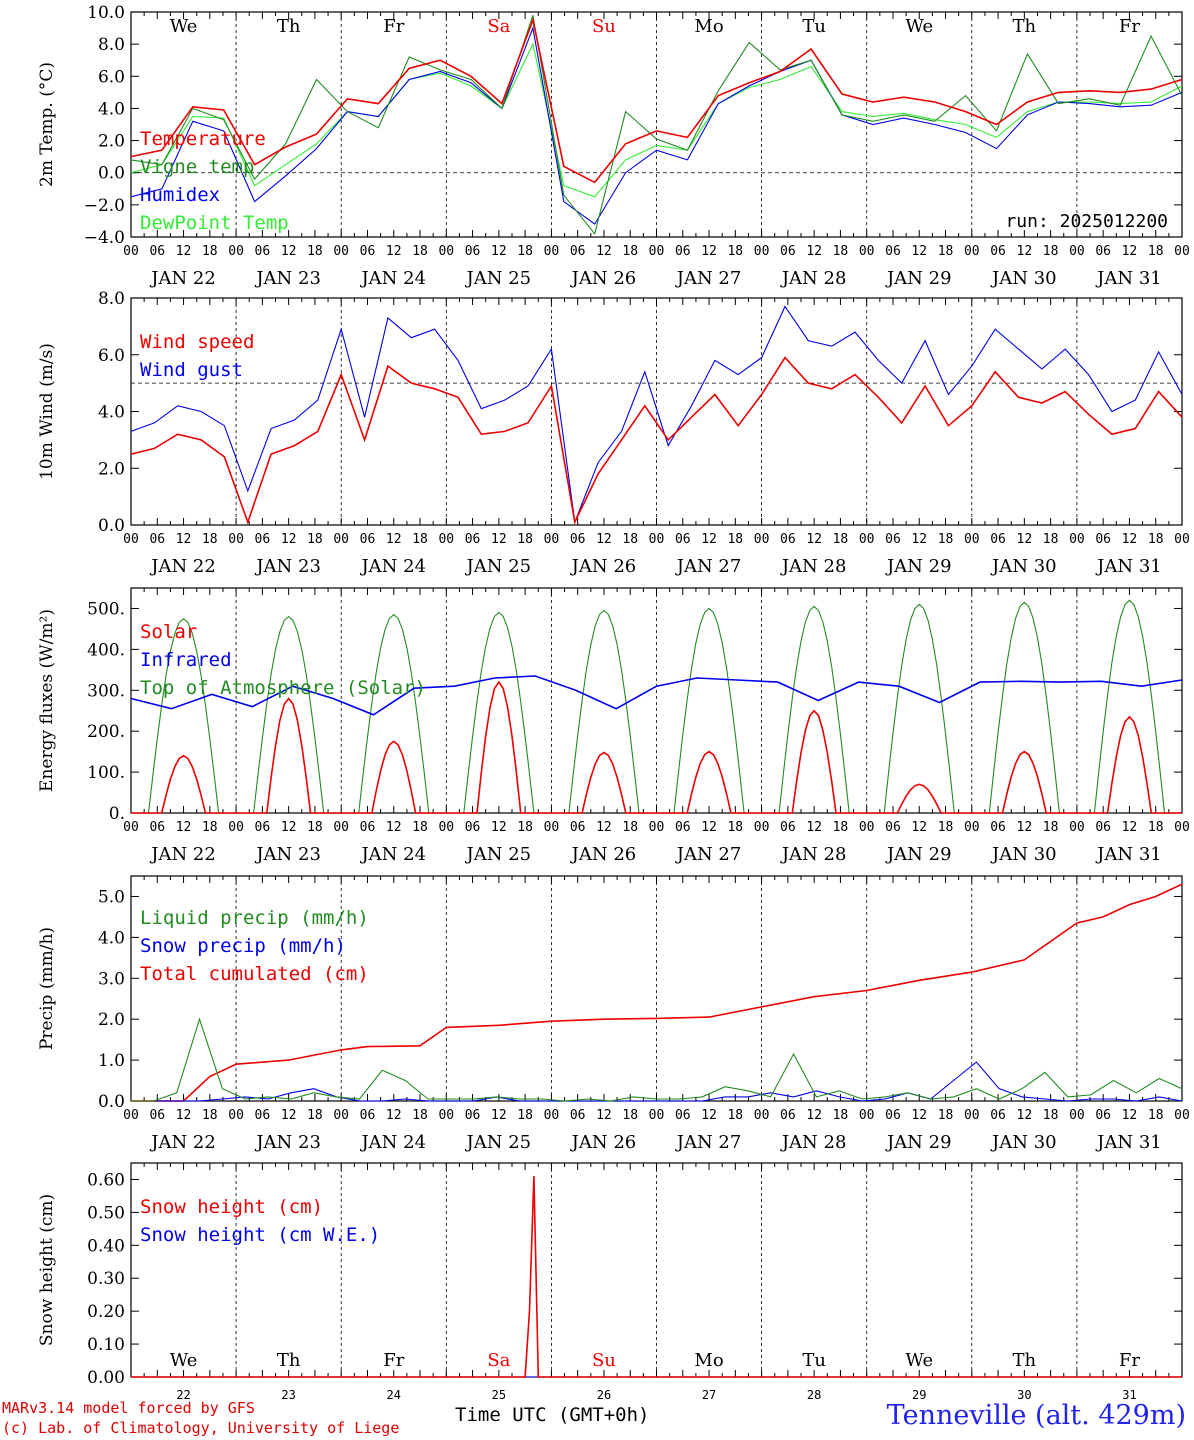 Image resolution: width=1194 pixels, height=1440 pixels. I want to click on y-tick-label: 0., so click(117, 814).